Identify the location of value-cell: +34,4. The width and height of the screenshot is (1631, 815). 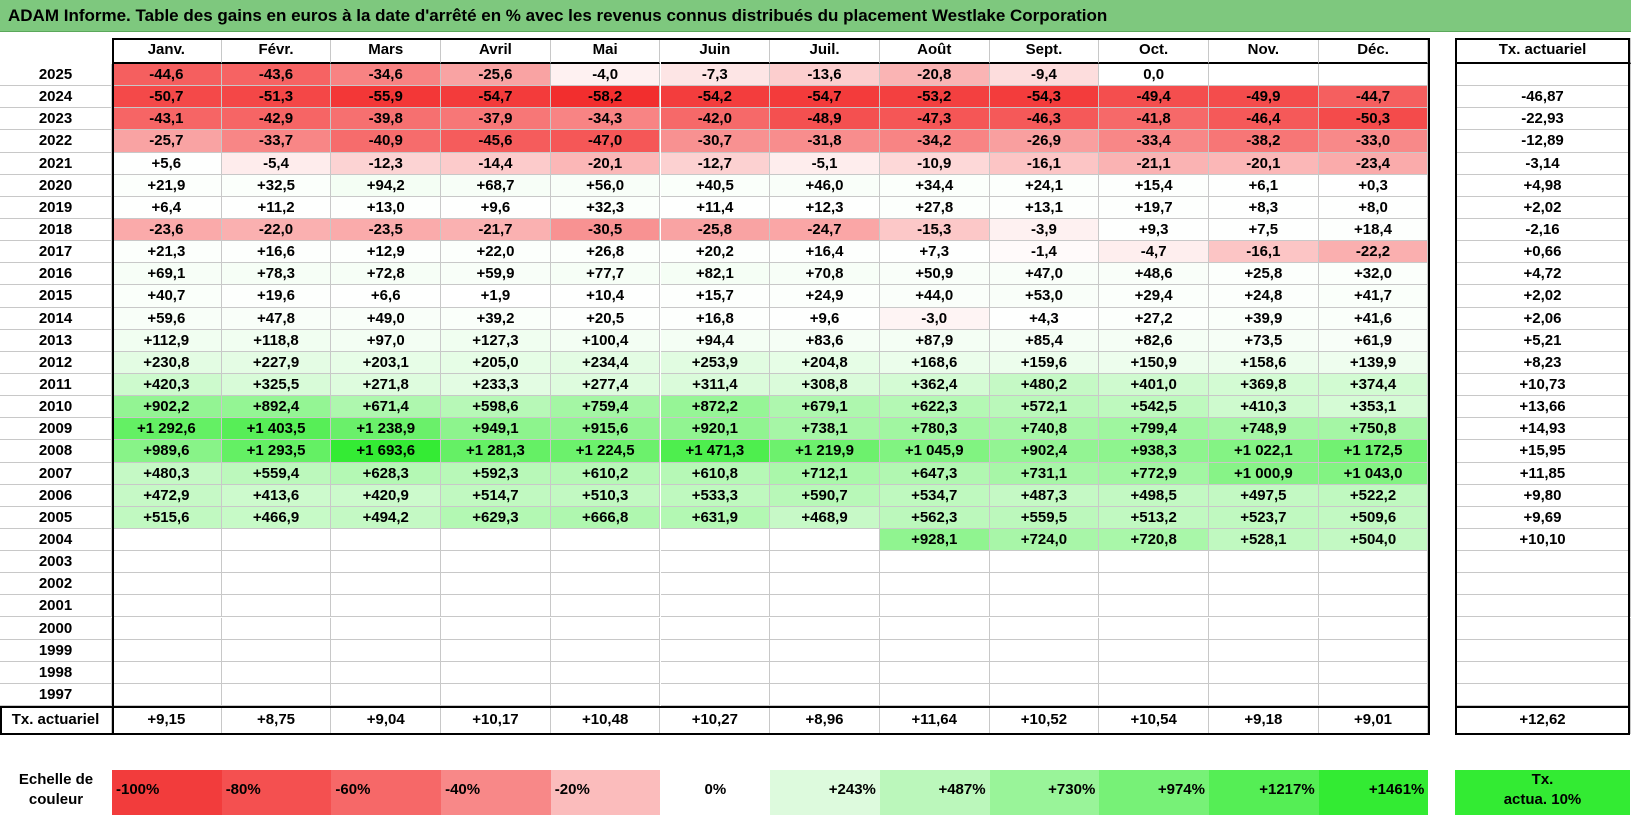
(934, 185).